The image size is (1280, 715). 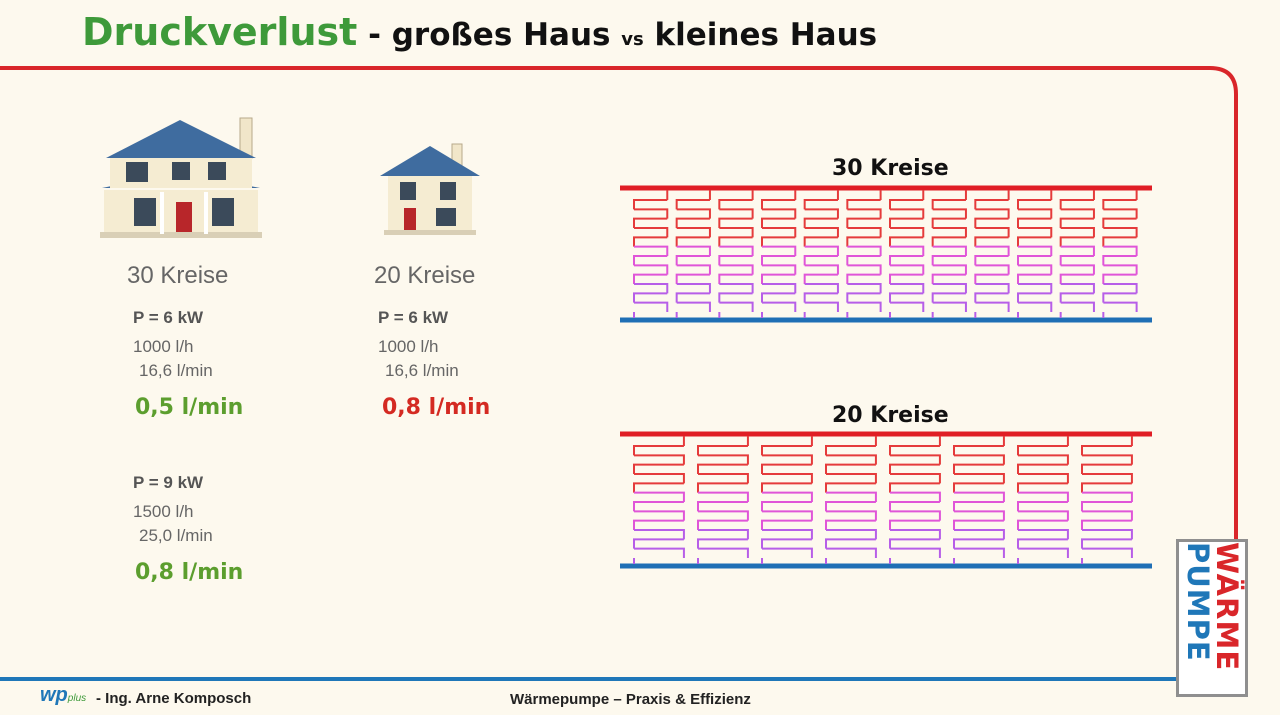 What do you see at coordinates (630, 699) in the screenshot?
I see `footer-subtitle: Wärmepumpe – Praxis & Effizienz` at bounding box center [630, 699].